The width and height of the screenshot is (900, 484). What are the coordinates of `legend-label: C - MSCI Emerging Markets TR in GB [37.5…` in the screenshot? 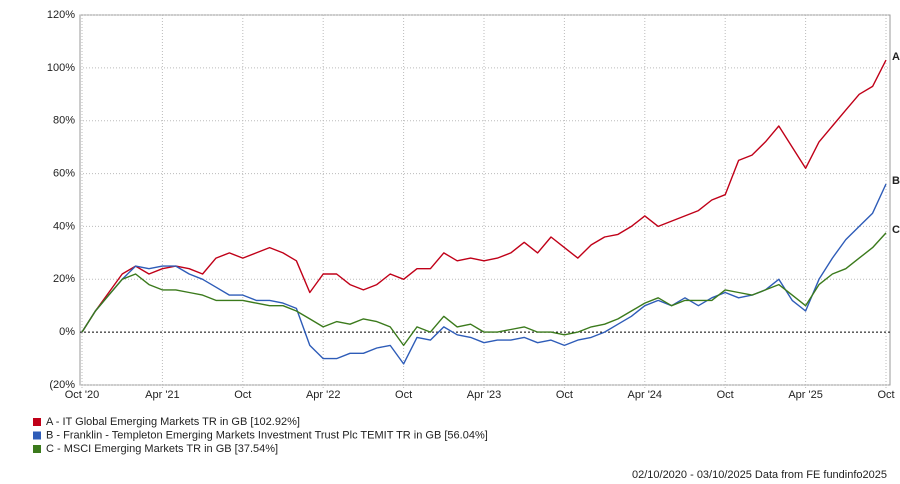 It's located at (162, 449).